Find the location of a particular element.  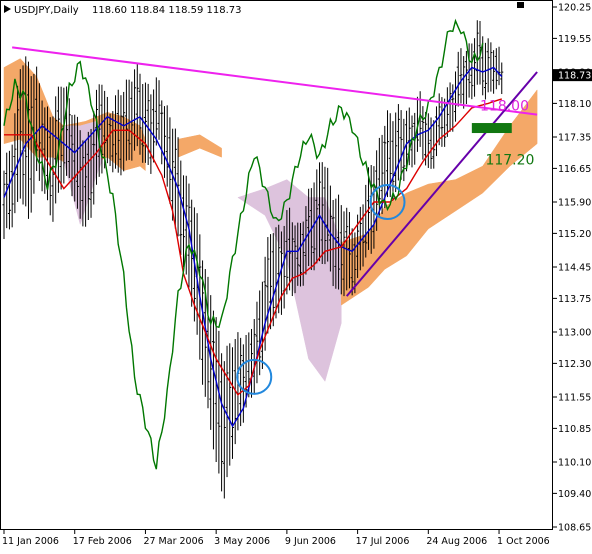

y-tick-label: 113.75 is located at coordinates (574, 299).